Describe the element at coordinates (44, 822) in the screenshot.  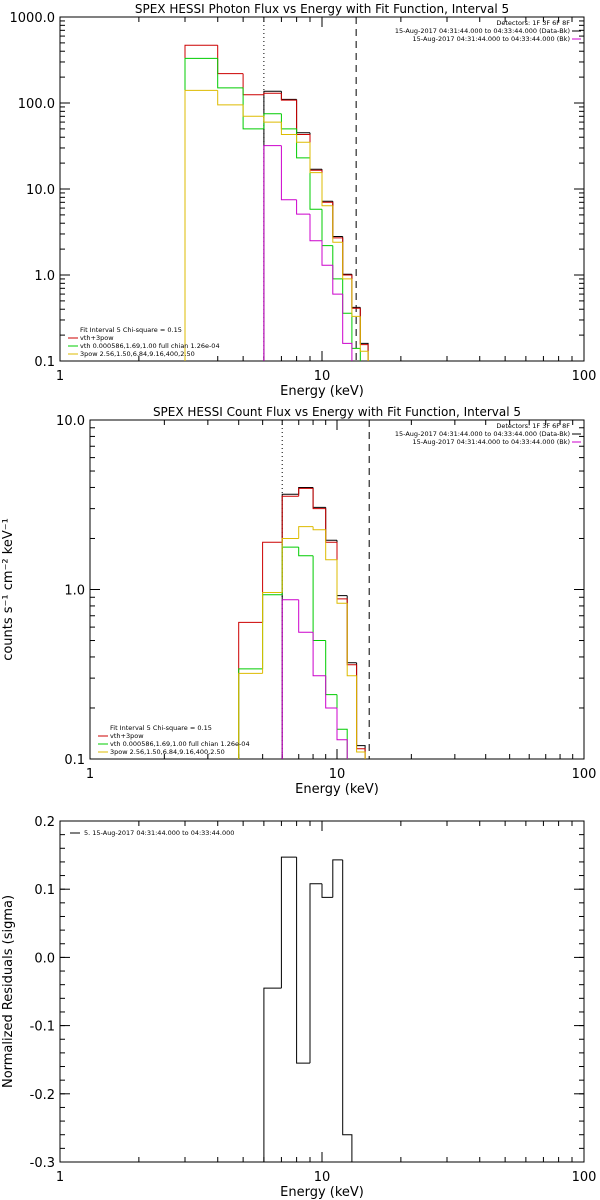
I see `y-tick-label: 0.2` at that location.